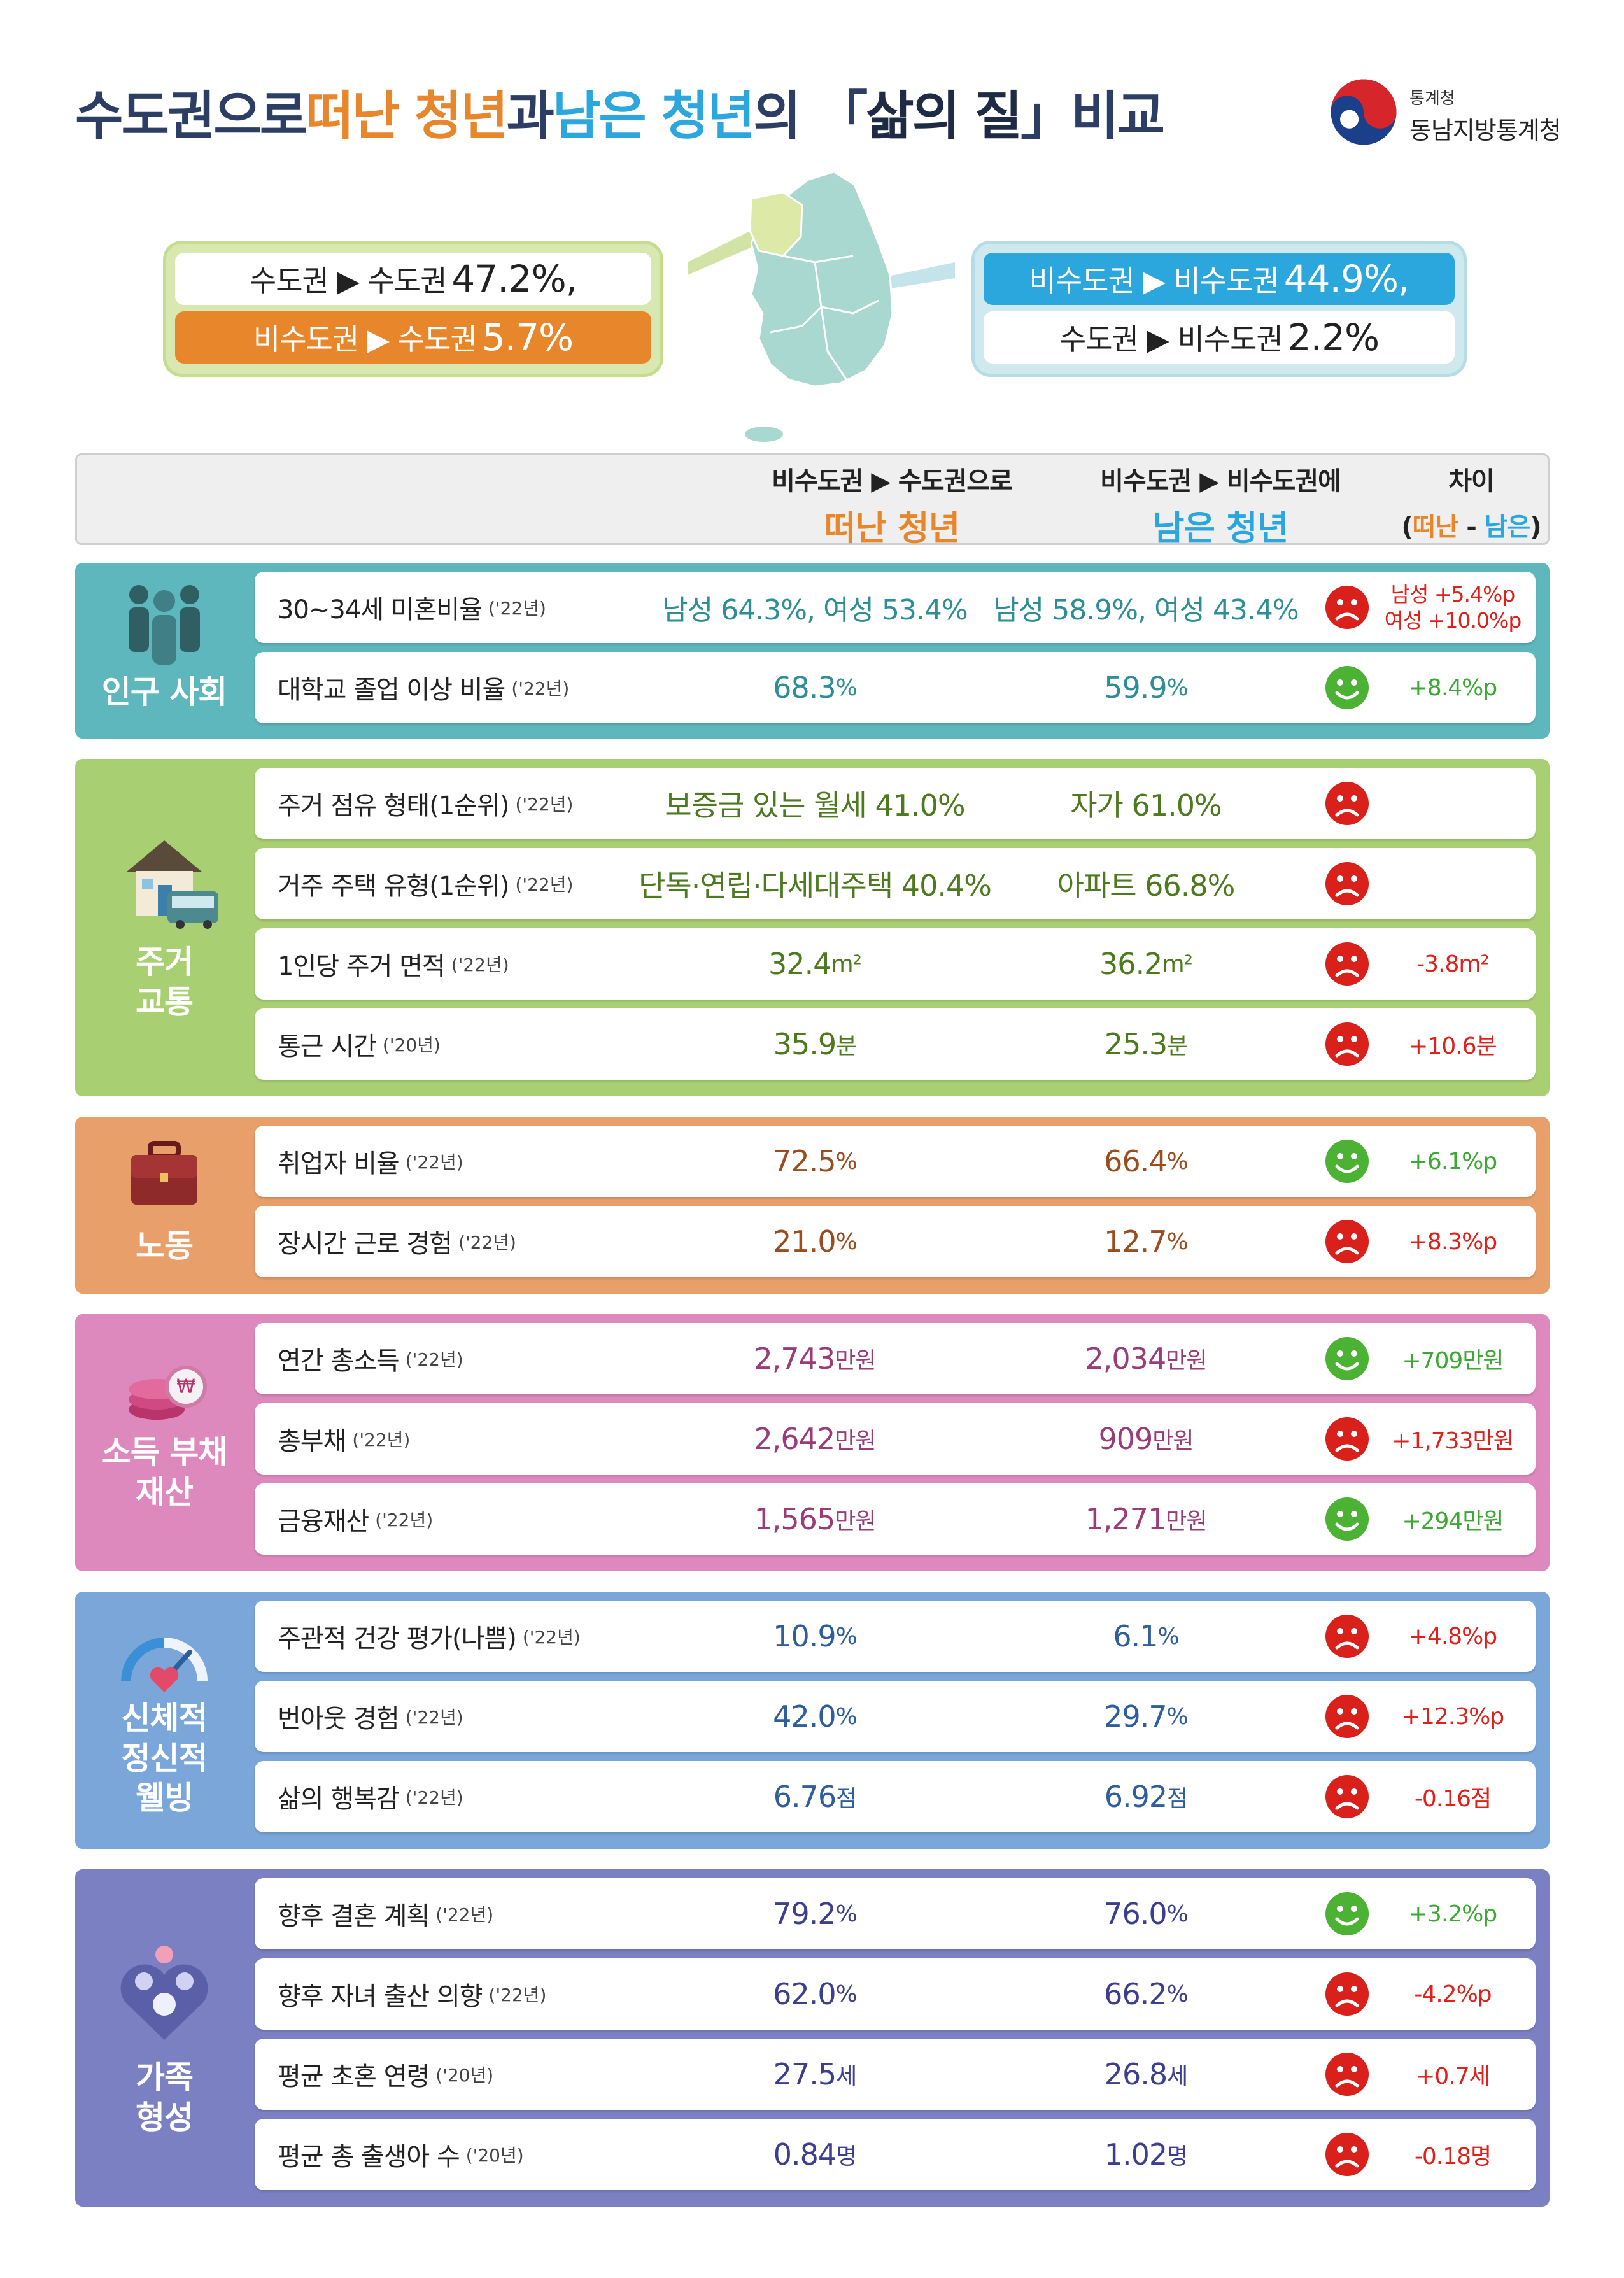  What do you see at coordinates (815, 610) in the screenshot?
I see `value-left-youth: 남성 64.3%, 여성 53.4%` at bounding box center [815, 610].